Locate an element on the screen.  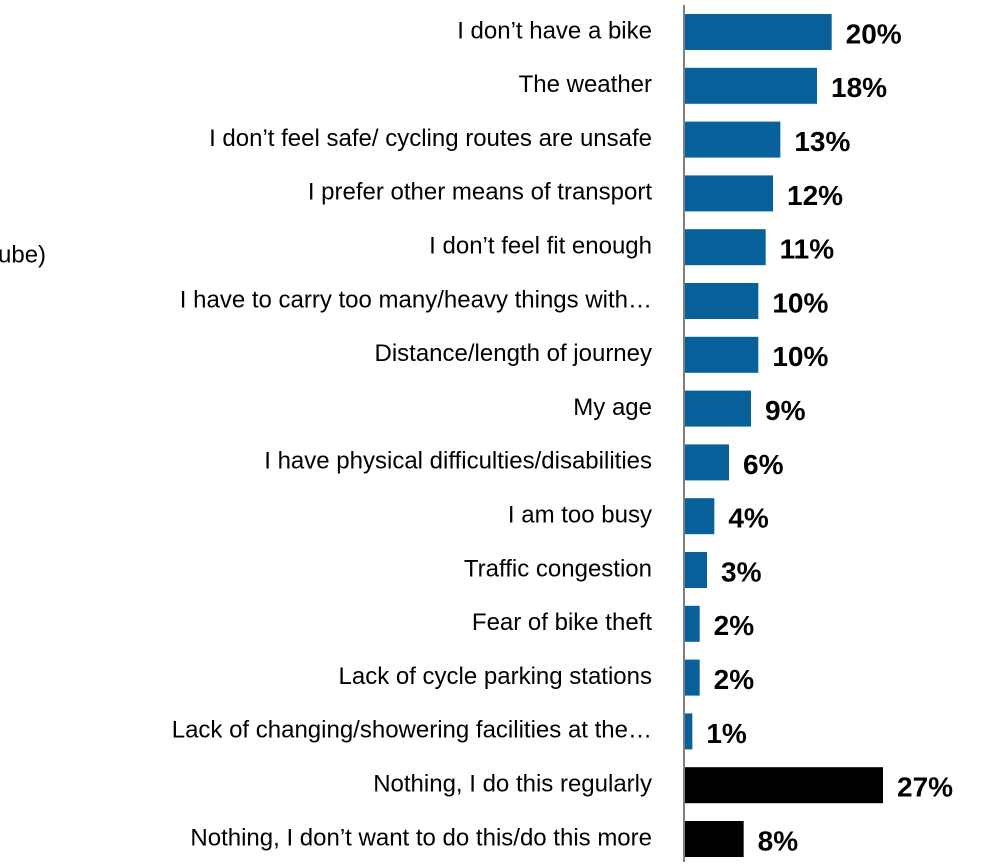
category-label: I don’t feel fit enough is located at coordinates (540, 246).